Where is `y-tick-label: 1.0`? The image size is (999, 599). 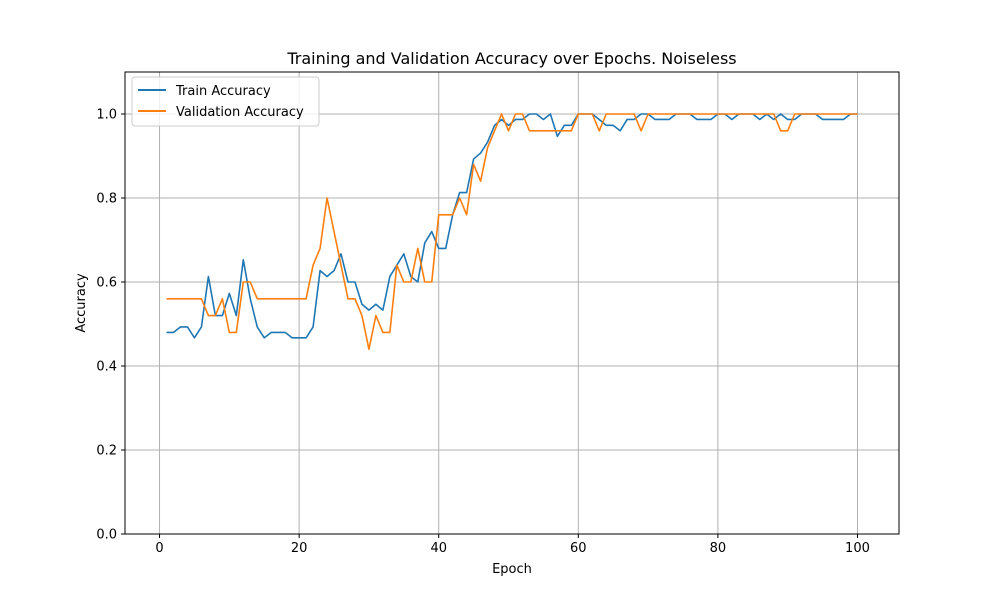
y-tick-label: 1.0 is located at coordinates (106, 115).